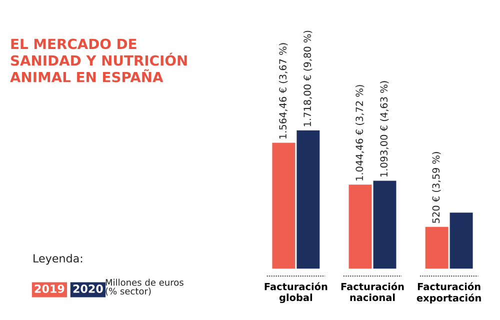  What do you see at coordinates (436, 187) in the screenshot?
I see `data-label: 520 € (3,59 %)` at bounding box center [436, 187].